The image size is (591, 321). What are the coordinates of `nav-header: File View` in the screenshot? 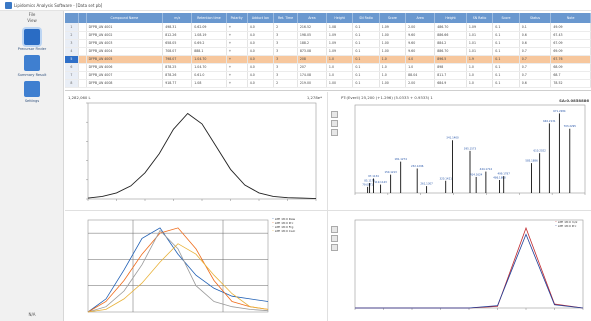 It's located at (32, 18).